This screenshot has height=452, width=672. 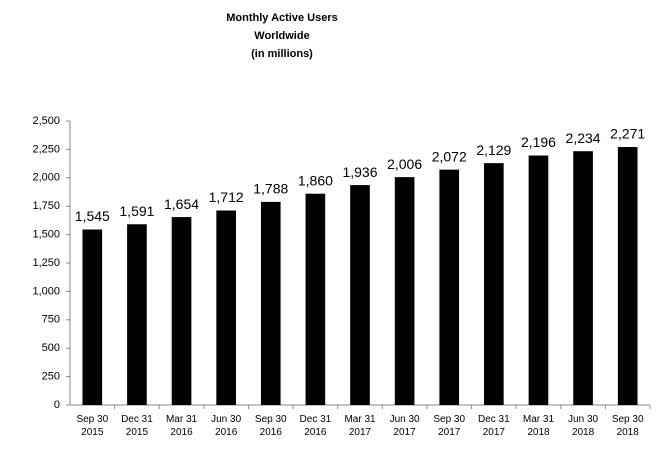 I want to click on x-tick-label: Jun 30 2016, so click(x=226, y=426).